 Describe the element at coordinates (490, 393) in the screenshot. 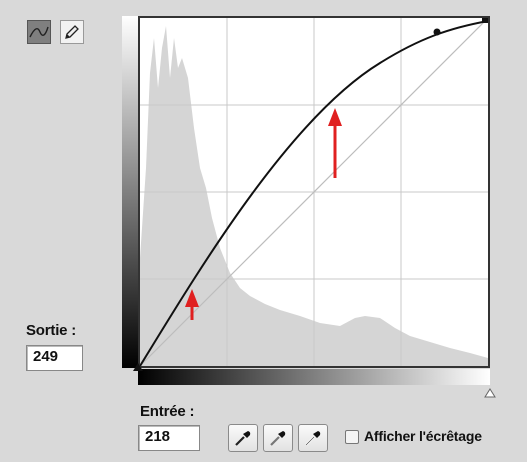

I see `white-point-slider` at that location.